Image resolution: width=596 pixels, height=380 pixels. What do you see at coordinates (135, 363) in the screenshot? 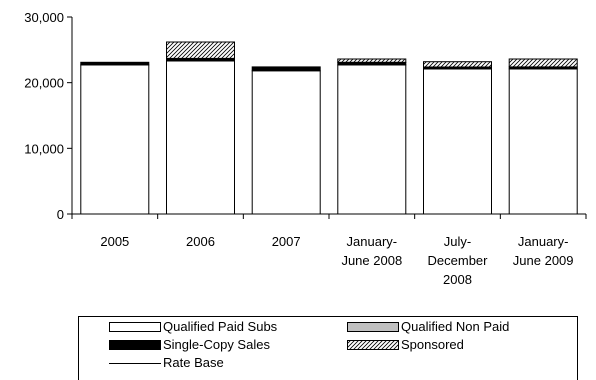
I see `legend-line-rate-base` at bounding box center [135, 363].